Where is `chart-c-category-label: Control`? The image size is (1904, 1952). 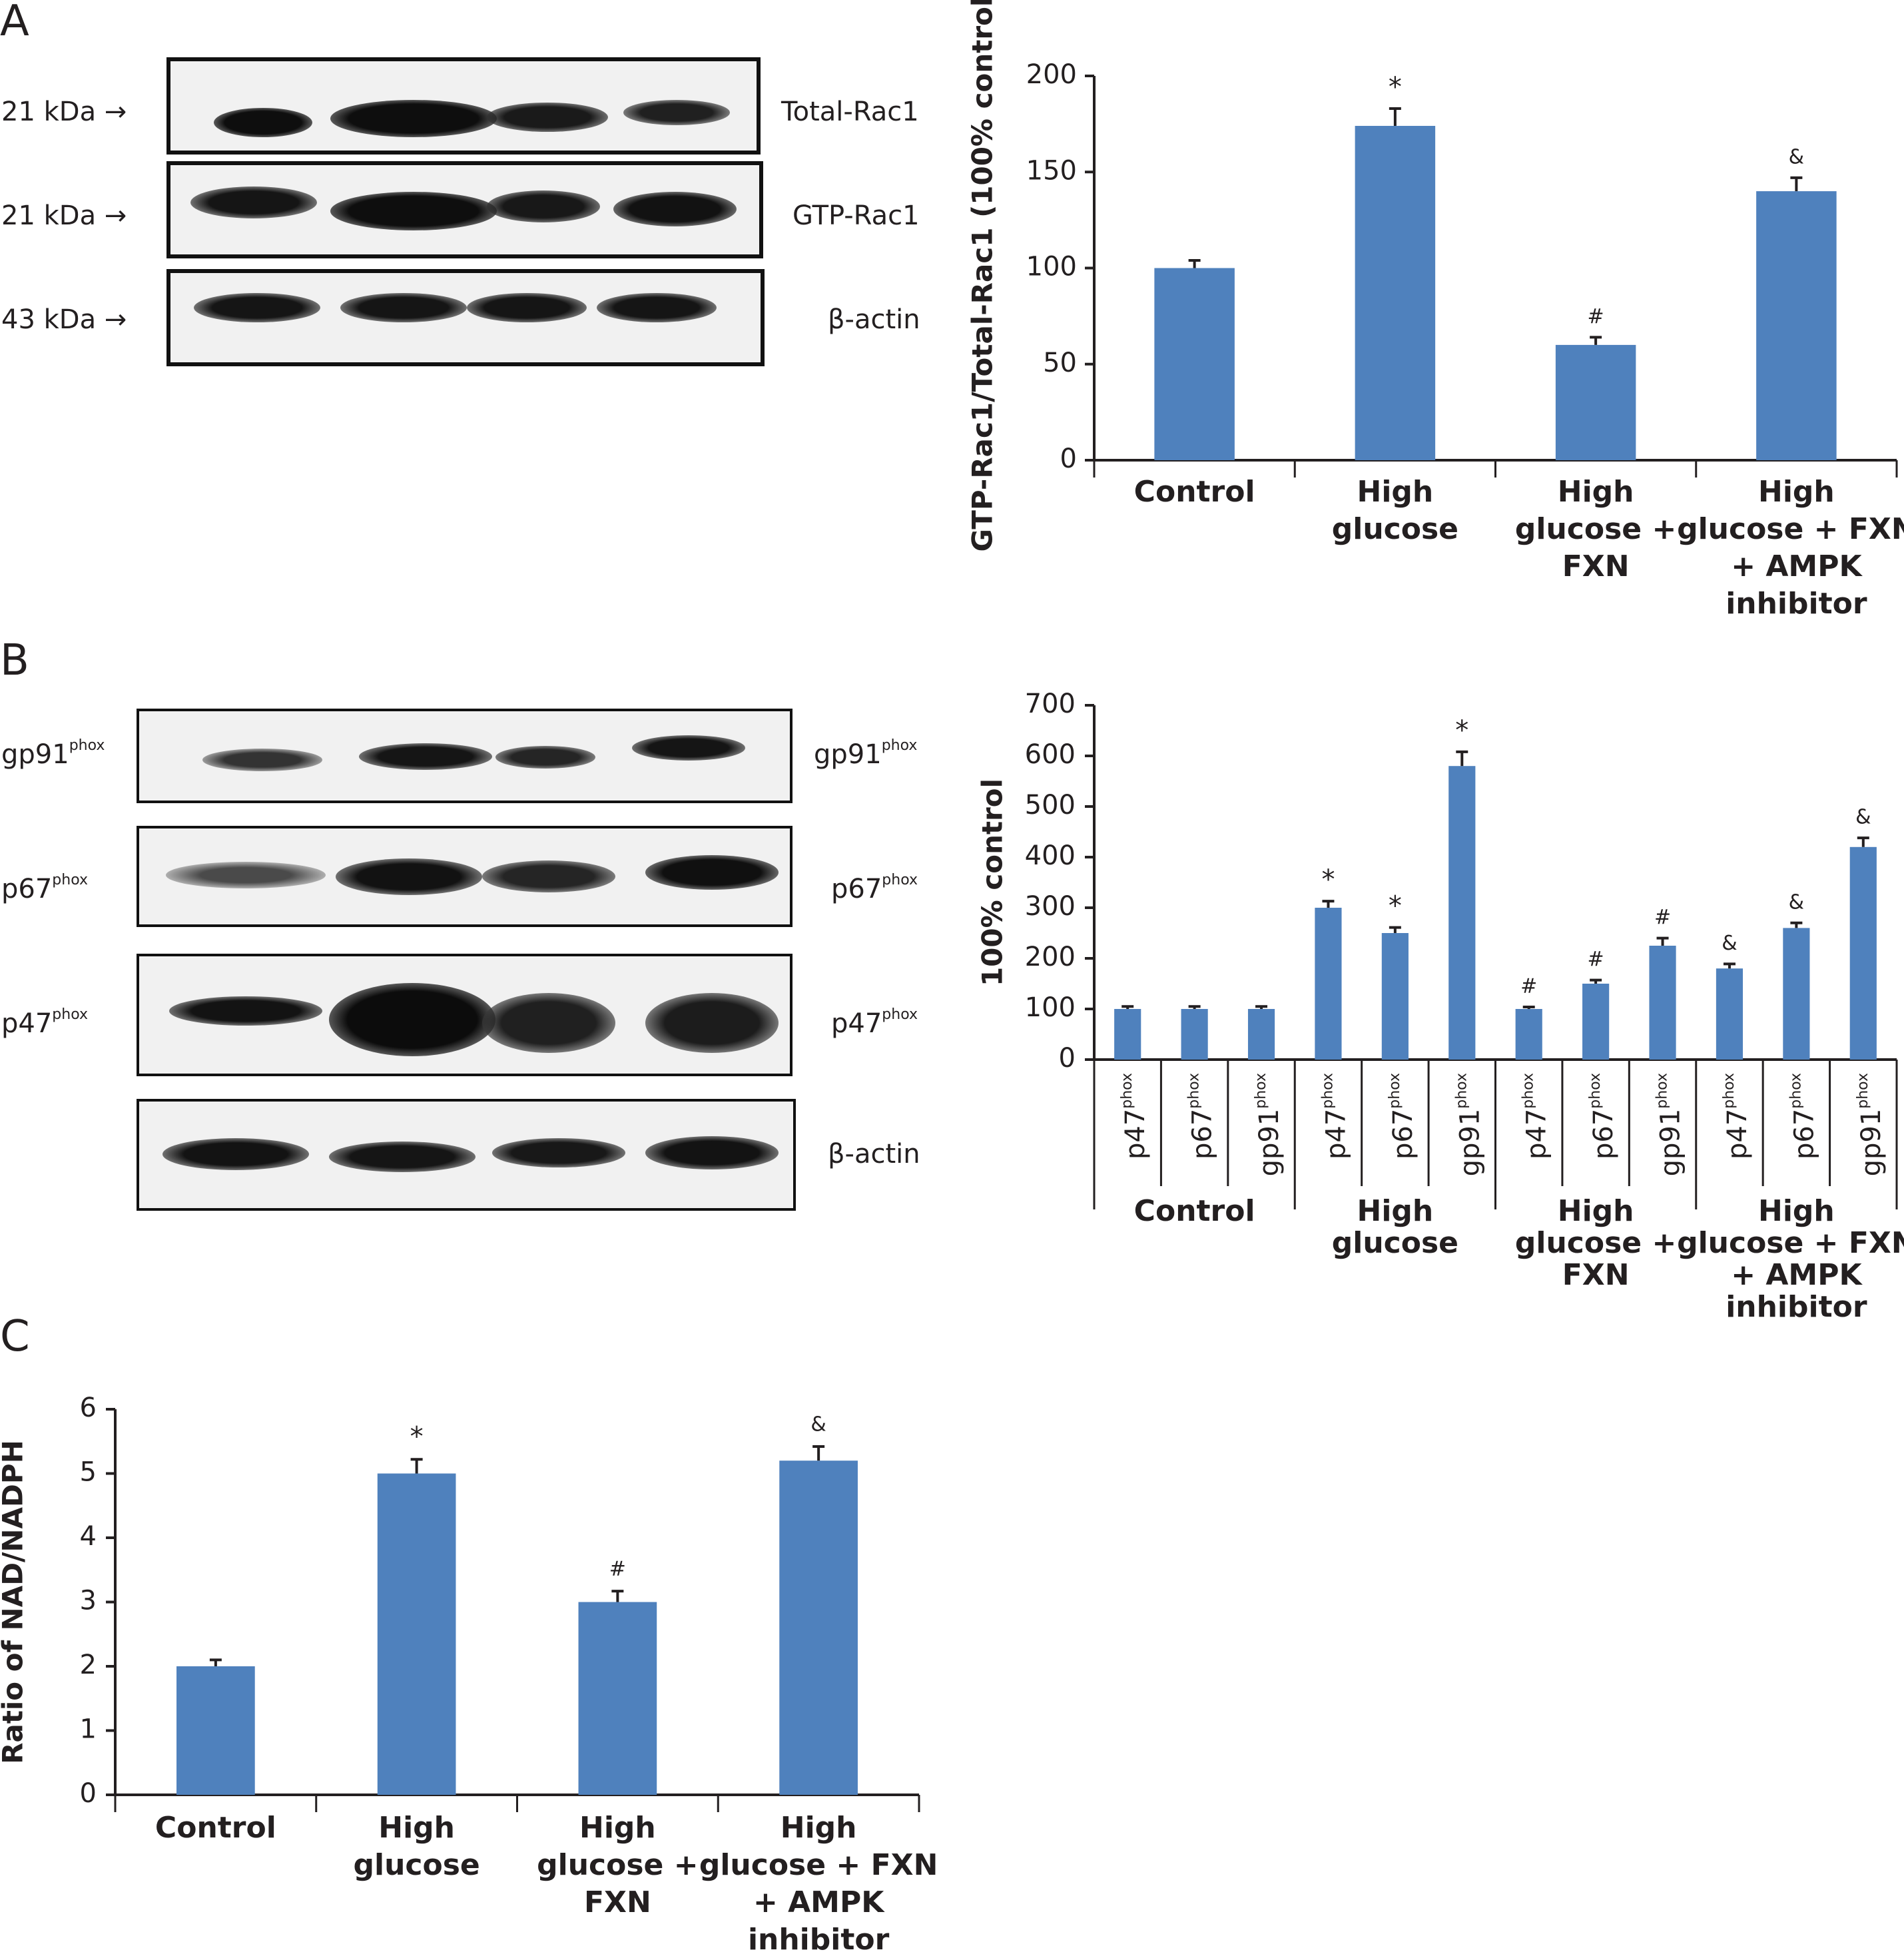 chart-c-category-label: Control is located at coordinates (215, 1828).